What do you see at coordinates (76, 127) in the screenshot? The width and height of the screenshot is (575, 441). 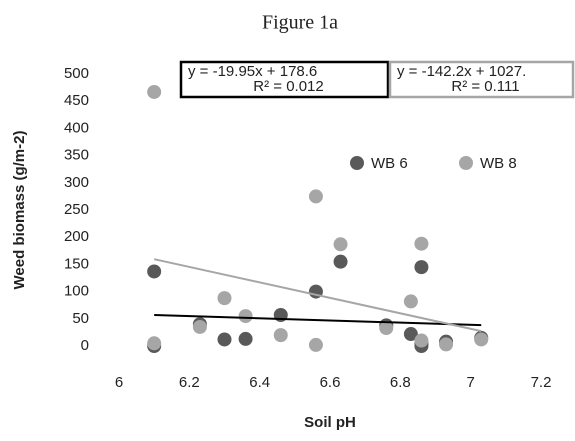 I see `y-tick-label: 400` at bounding box center [76, 127].